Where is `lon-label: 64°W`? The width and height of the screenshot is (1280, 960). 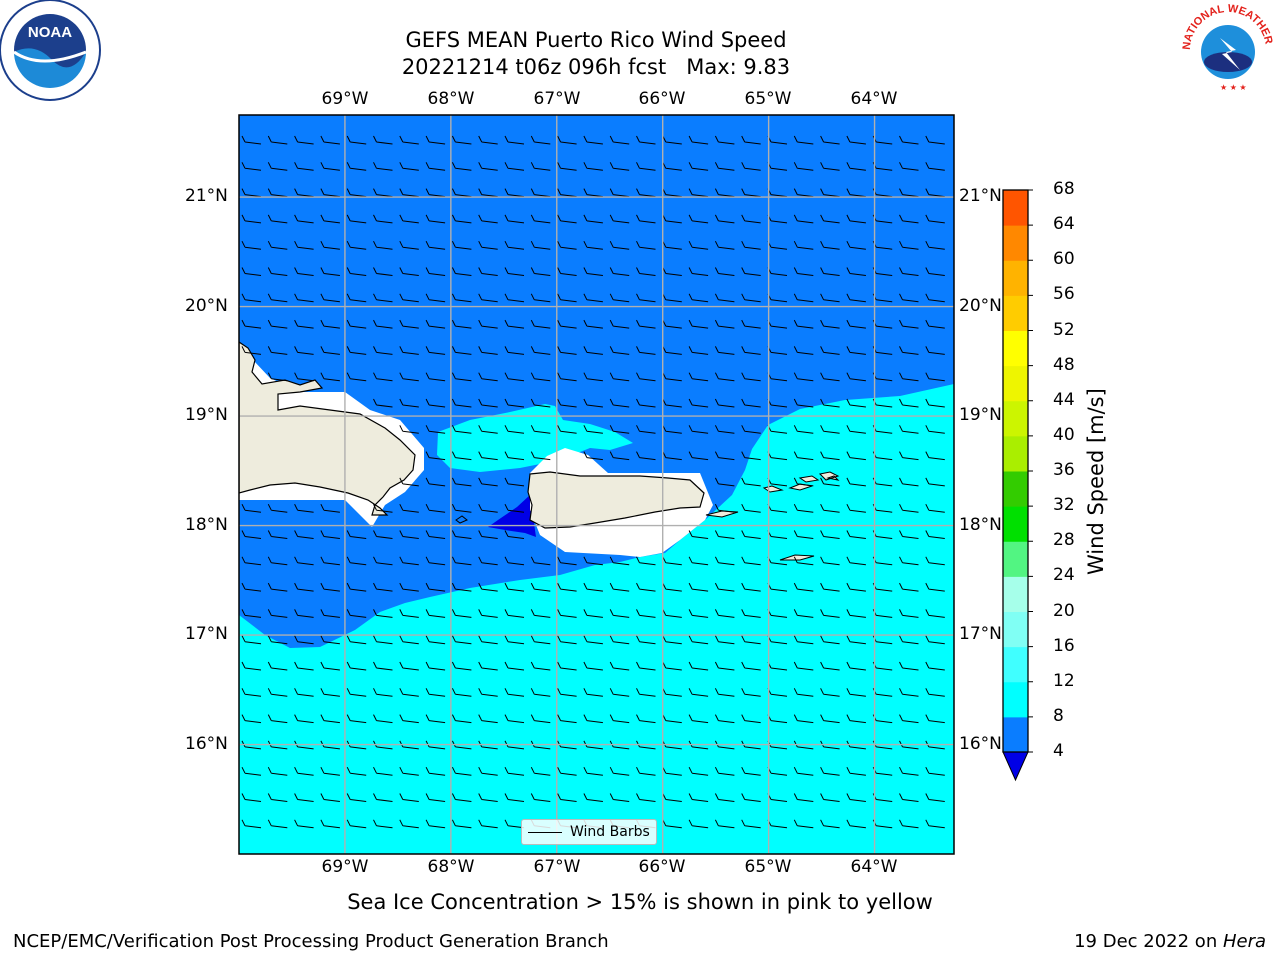 lon-label: 64°W is located at coordinates (874, 99).